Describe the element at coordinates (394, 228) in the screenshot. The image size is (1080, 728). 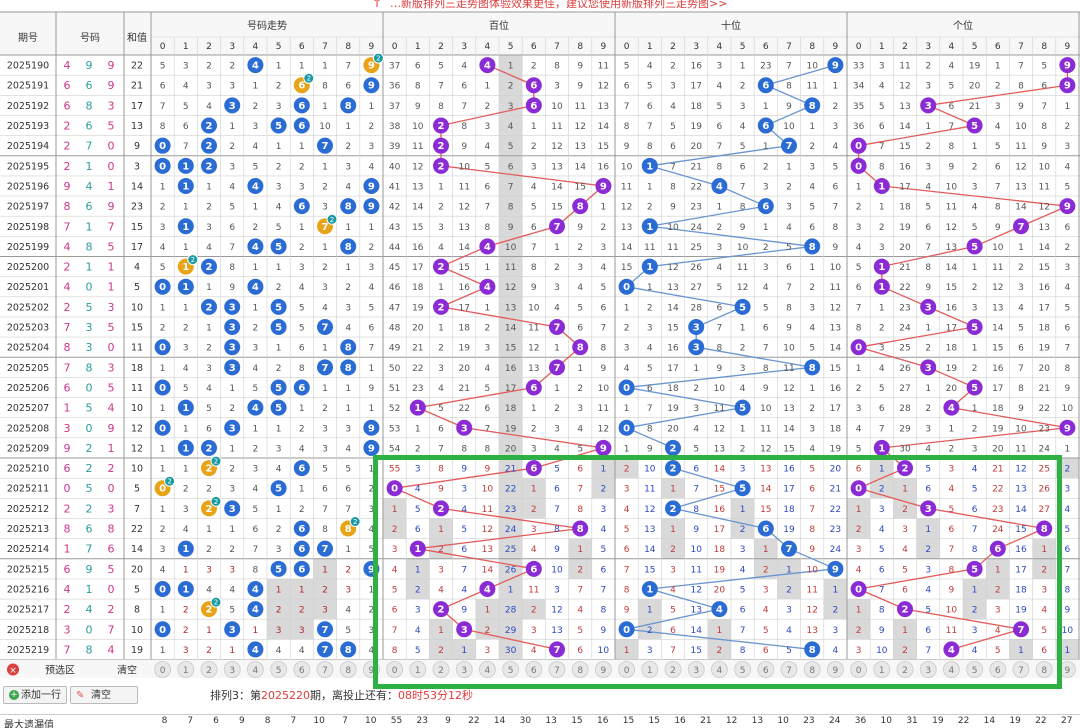
I see `miss-value: 43` at that location.